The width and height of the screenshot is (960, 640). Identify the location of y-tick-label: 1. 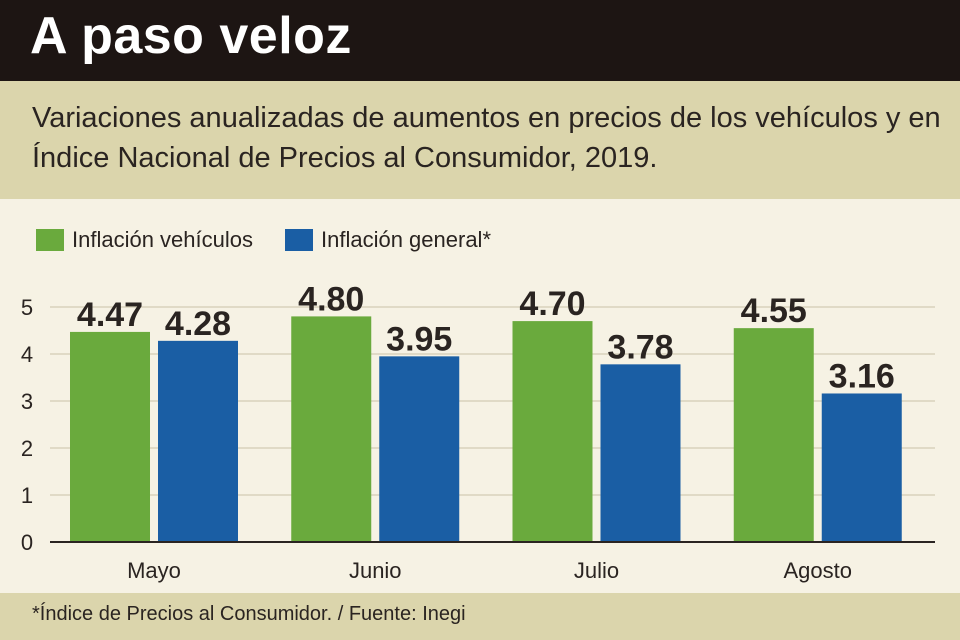
(27, 495).